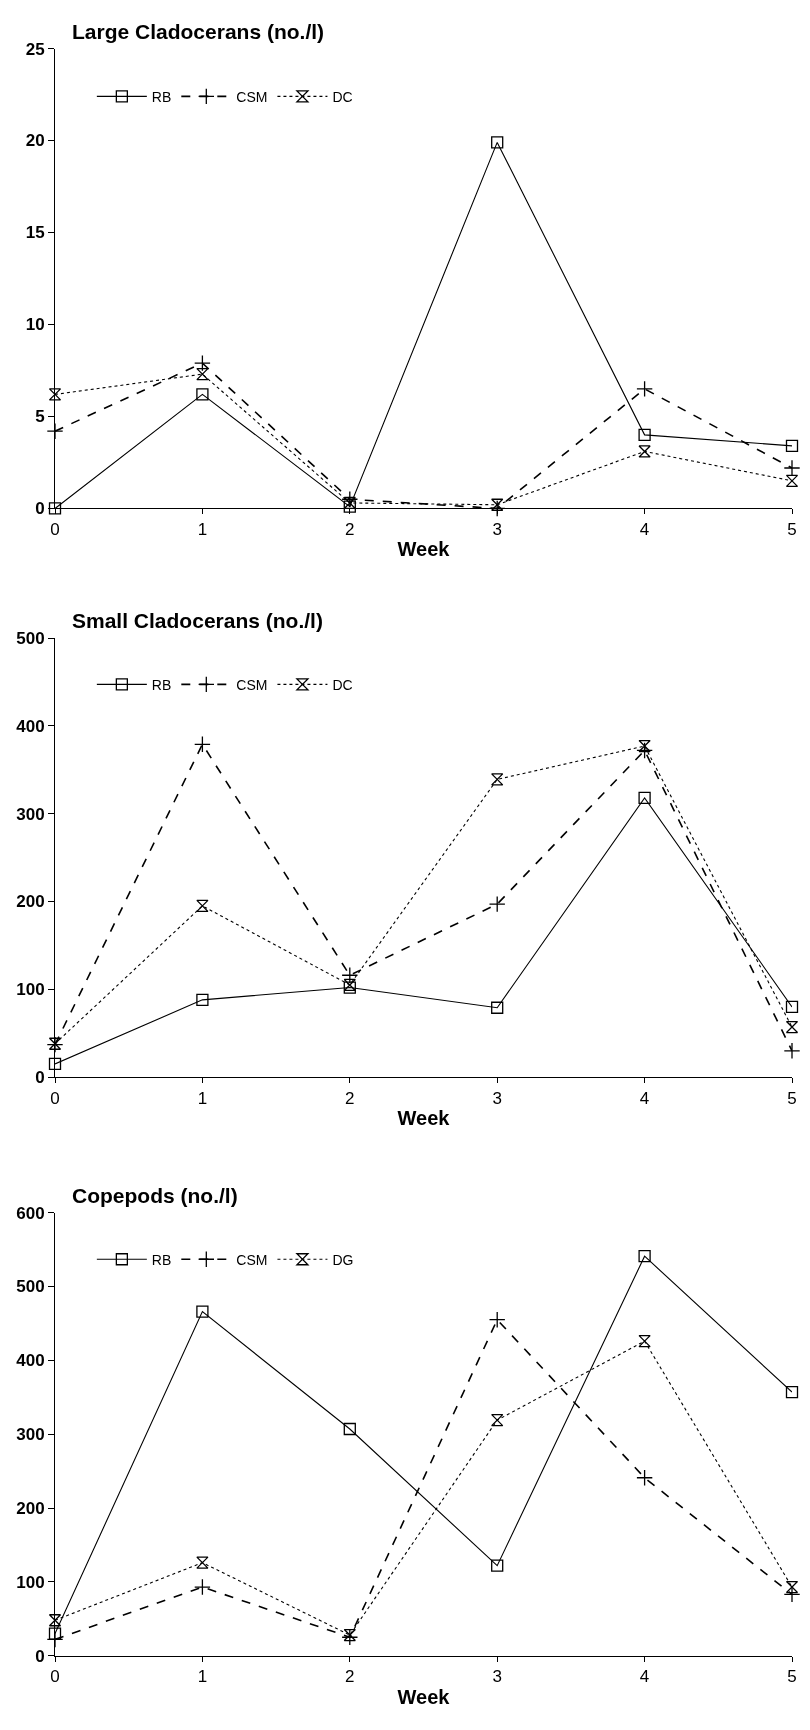  What do you see at coordinates (198, 31) in the screenshot?
I see `chart-title: Large Cladocerans (no./l)` at bounding box center [198, 31].